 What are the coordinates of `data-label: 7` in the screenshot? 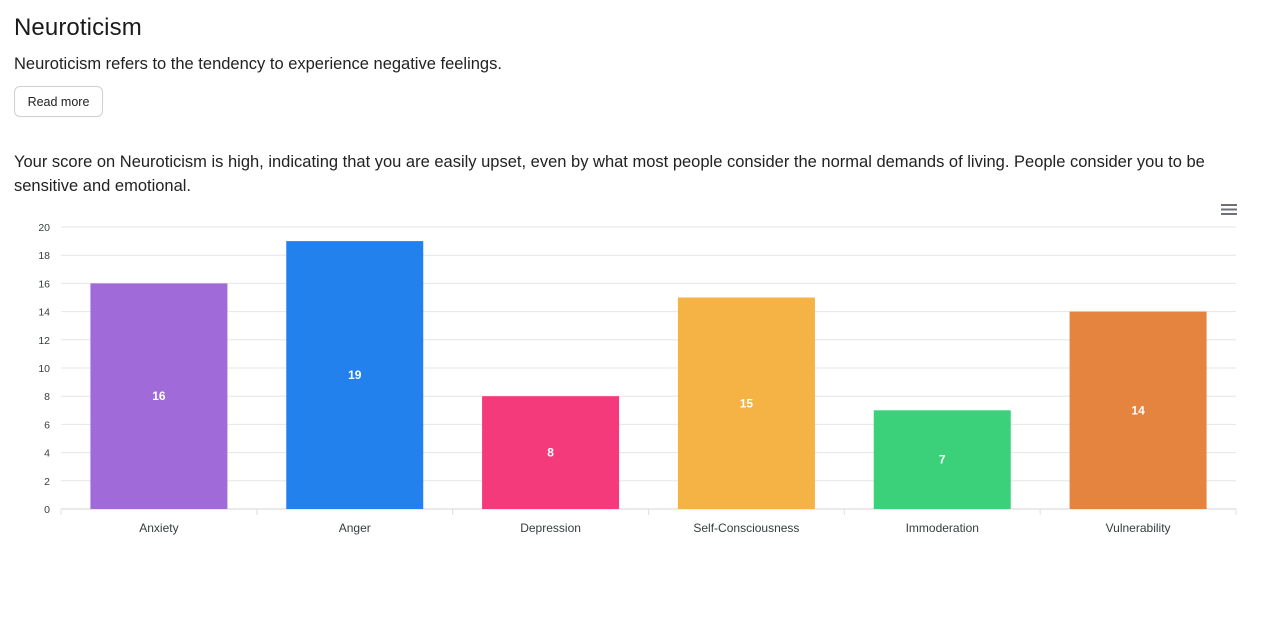 It's located at (942, 460).